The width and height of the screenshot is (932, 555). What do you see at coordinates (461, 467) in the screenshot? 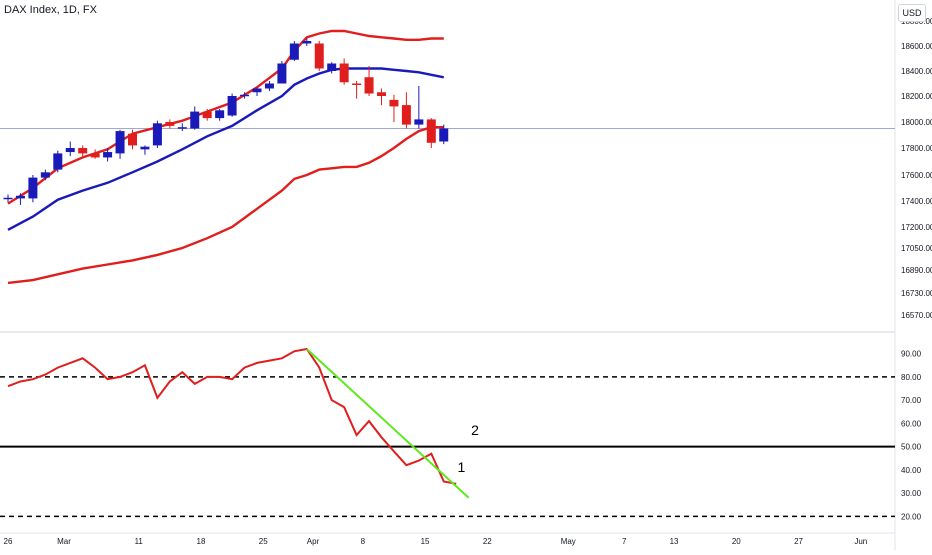
I see `rsi-annotation: 1` at bounding box center [461, 467].